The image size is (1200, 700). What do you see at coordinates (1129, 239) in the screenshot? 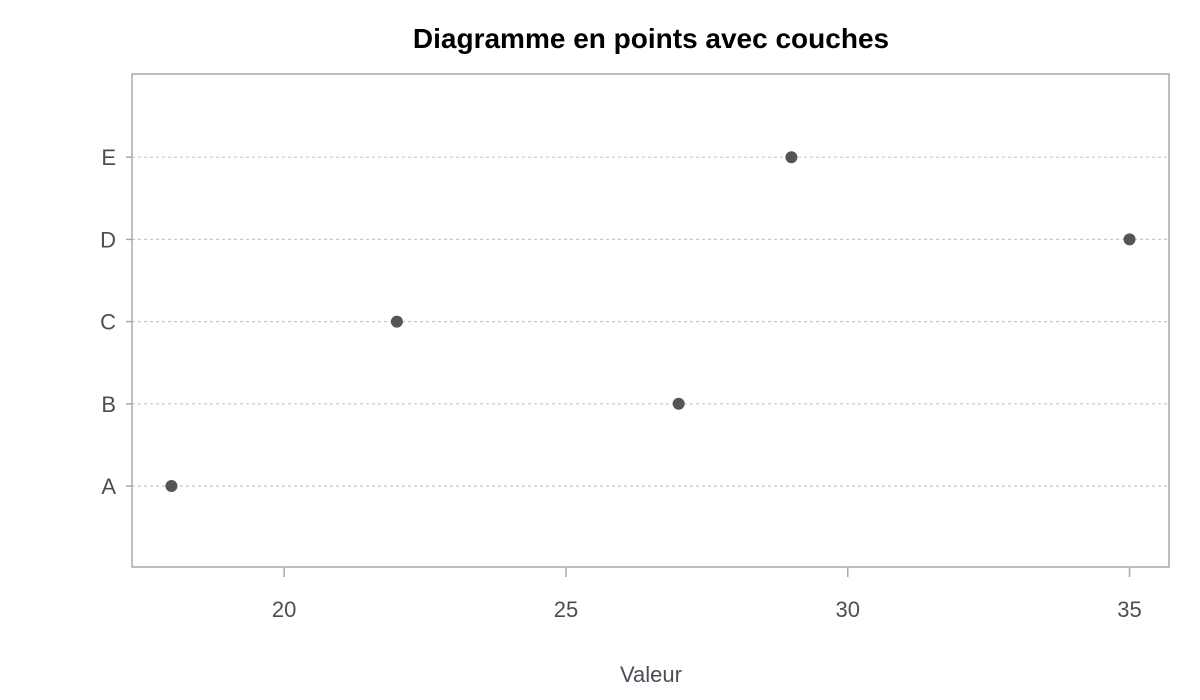
I see `point-d` at bounding box center [1129, 239].